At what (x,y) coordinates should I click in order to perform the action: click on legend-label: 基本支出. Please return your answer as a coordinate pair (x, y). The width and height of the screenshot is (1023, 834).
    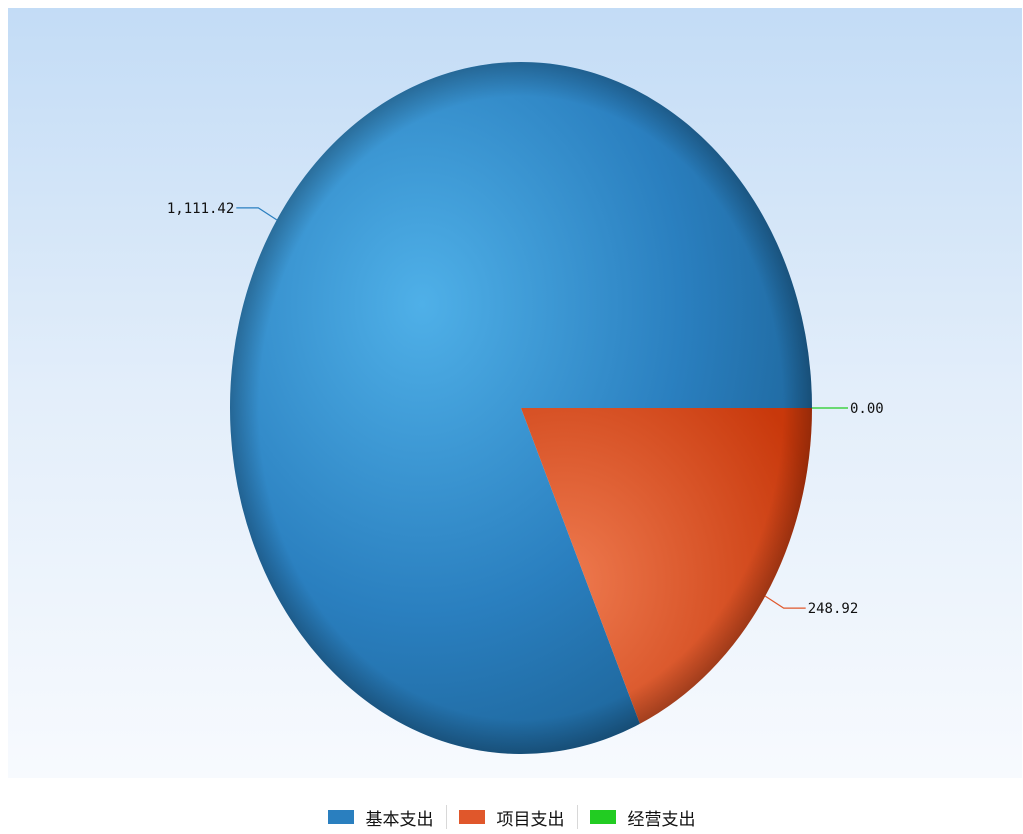
    Looking at the image, I should click on (399, 819).